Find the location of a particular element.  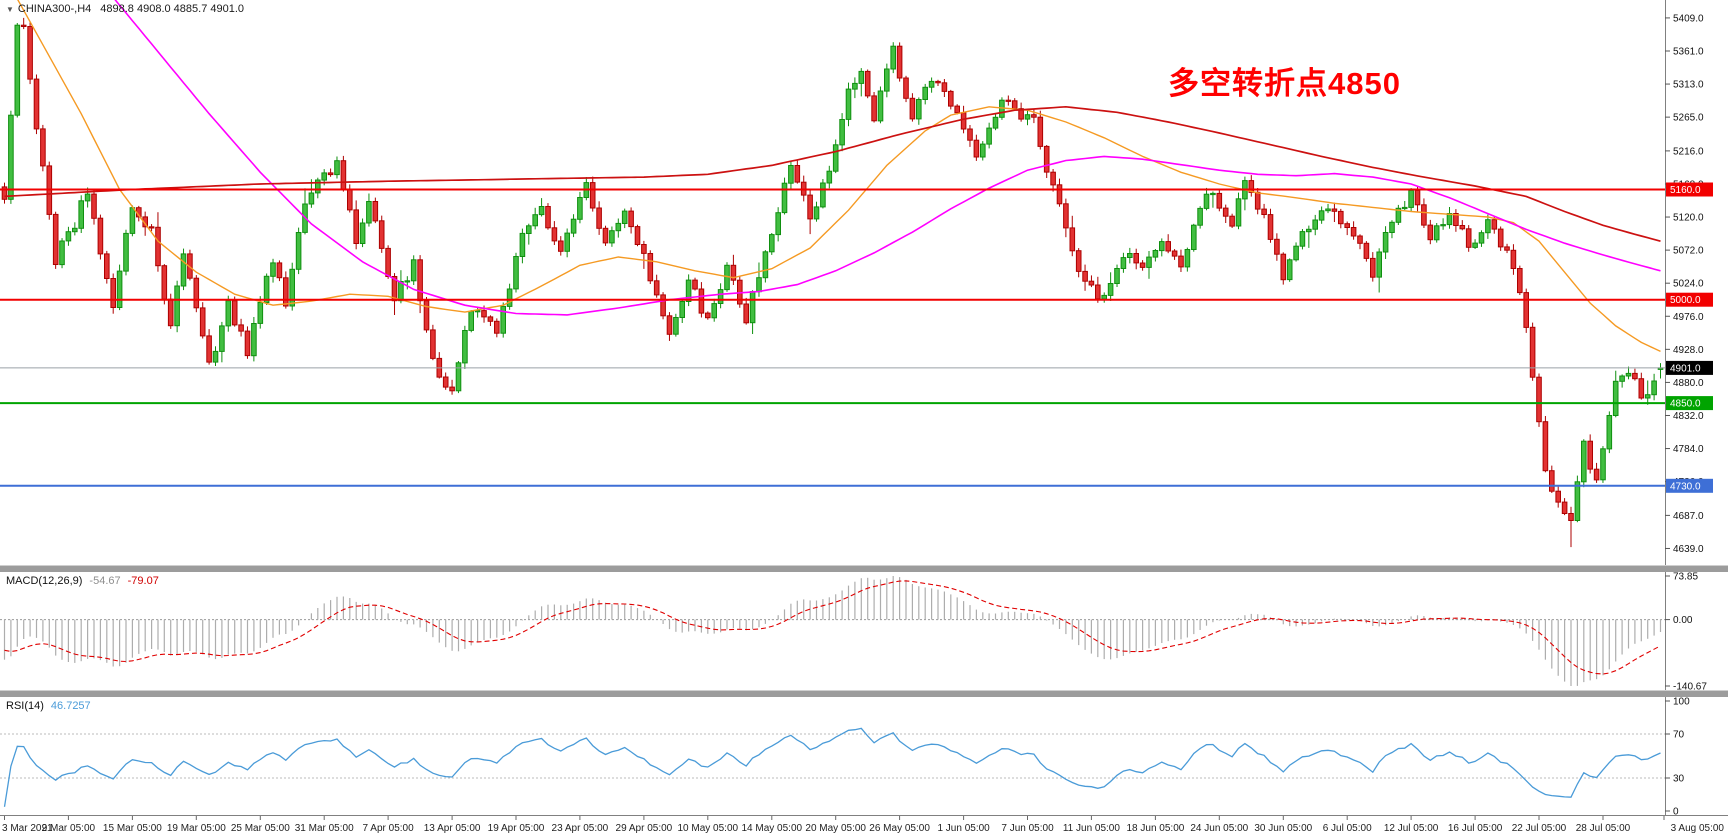

macd-main-value: -54.67 is located at coordinates (105, 581).